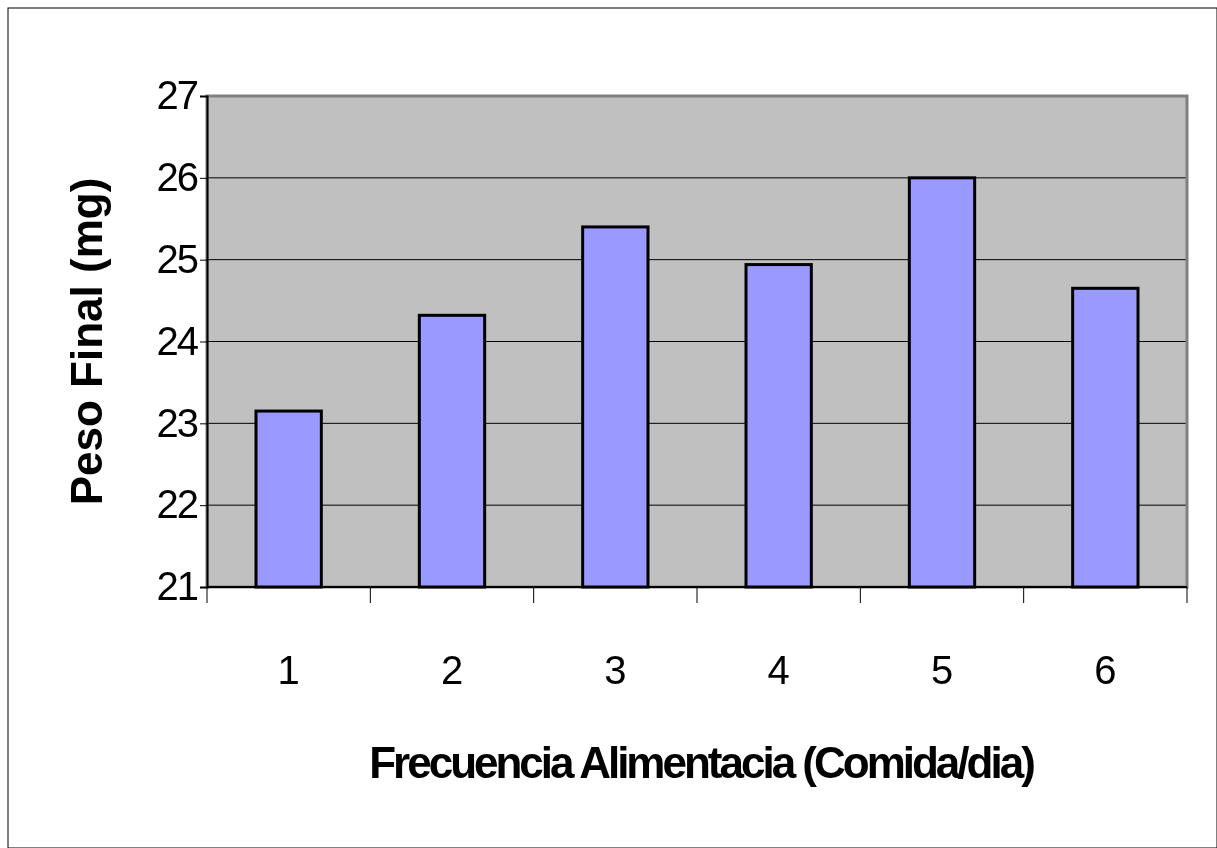  Describe the element at coordinates (177, 586) in the screenshot. I see `y-tick-label: 21` at that location.